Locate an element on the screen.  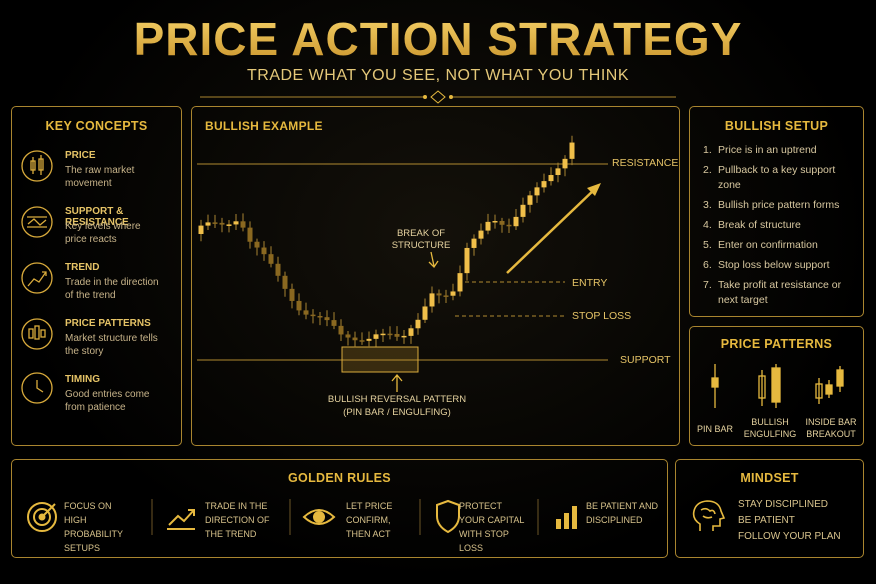
mindset-item: BE PATIENT is located at coordinates (766, 520).